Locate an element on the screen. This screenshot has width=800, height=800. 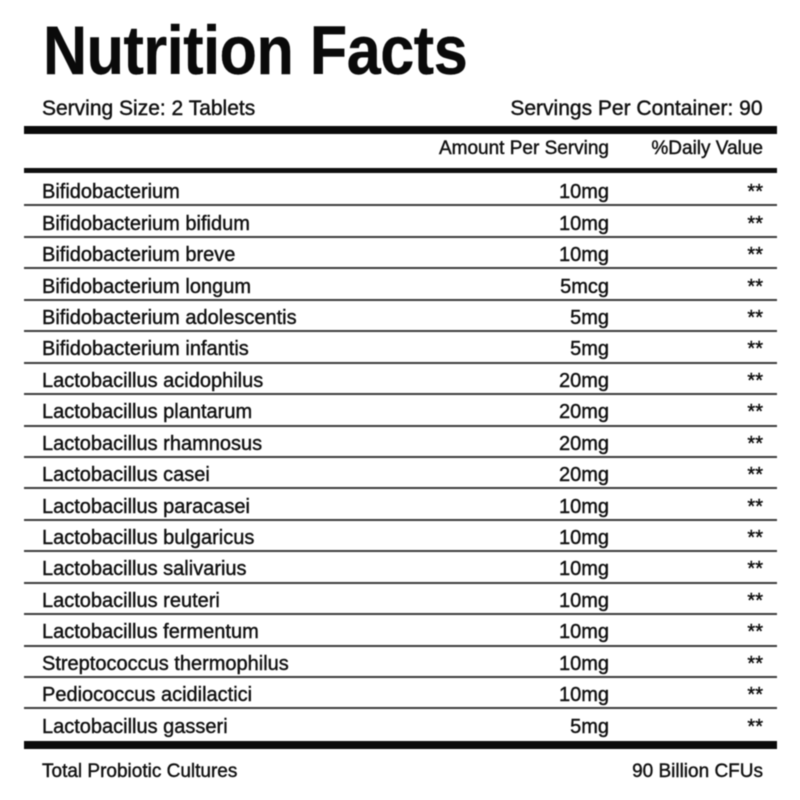
total-label: Total Probiotic Cultures is located at coordinates (140, 772).